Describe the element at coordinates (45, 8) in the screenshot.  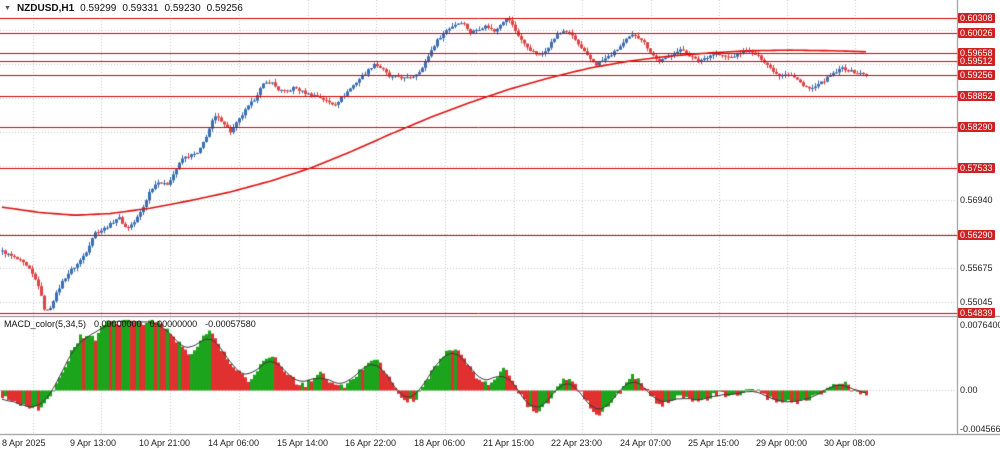
I see `symbol-timeframe-label: NZDUSD,H1` at that location.